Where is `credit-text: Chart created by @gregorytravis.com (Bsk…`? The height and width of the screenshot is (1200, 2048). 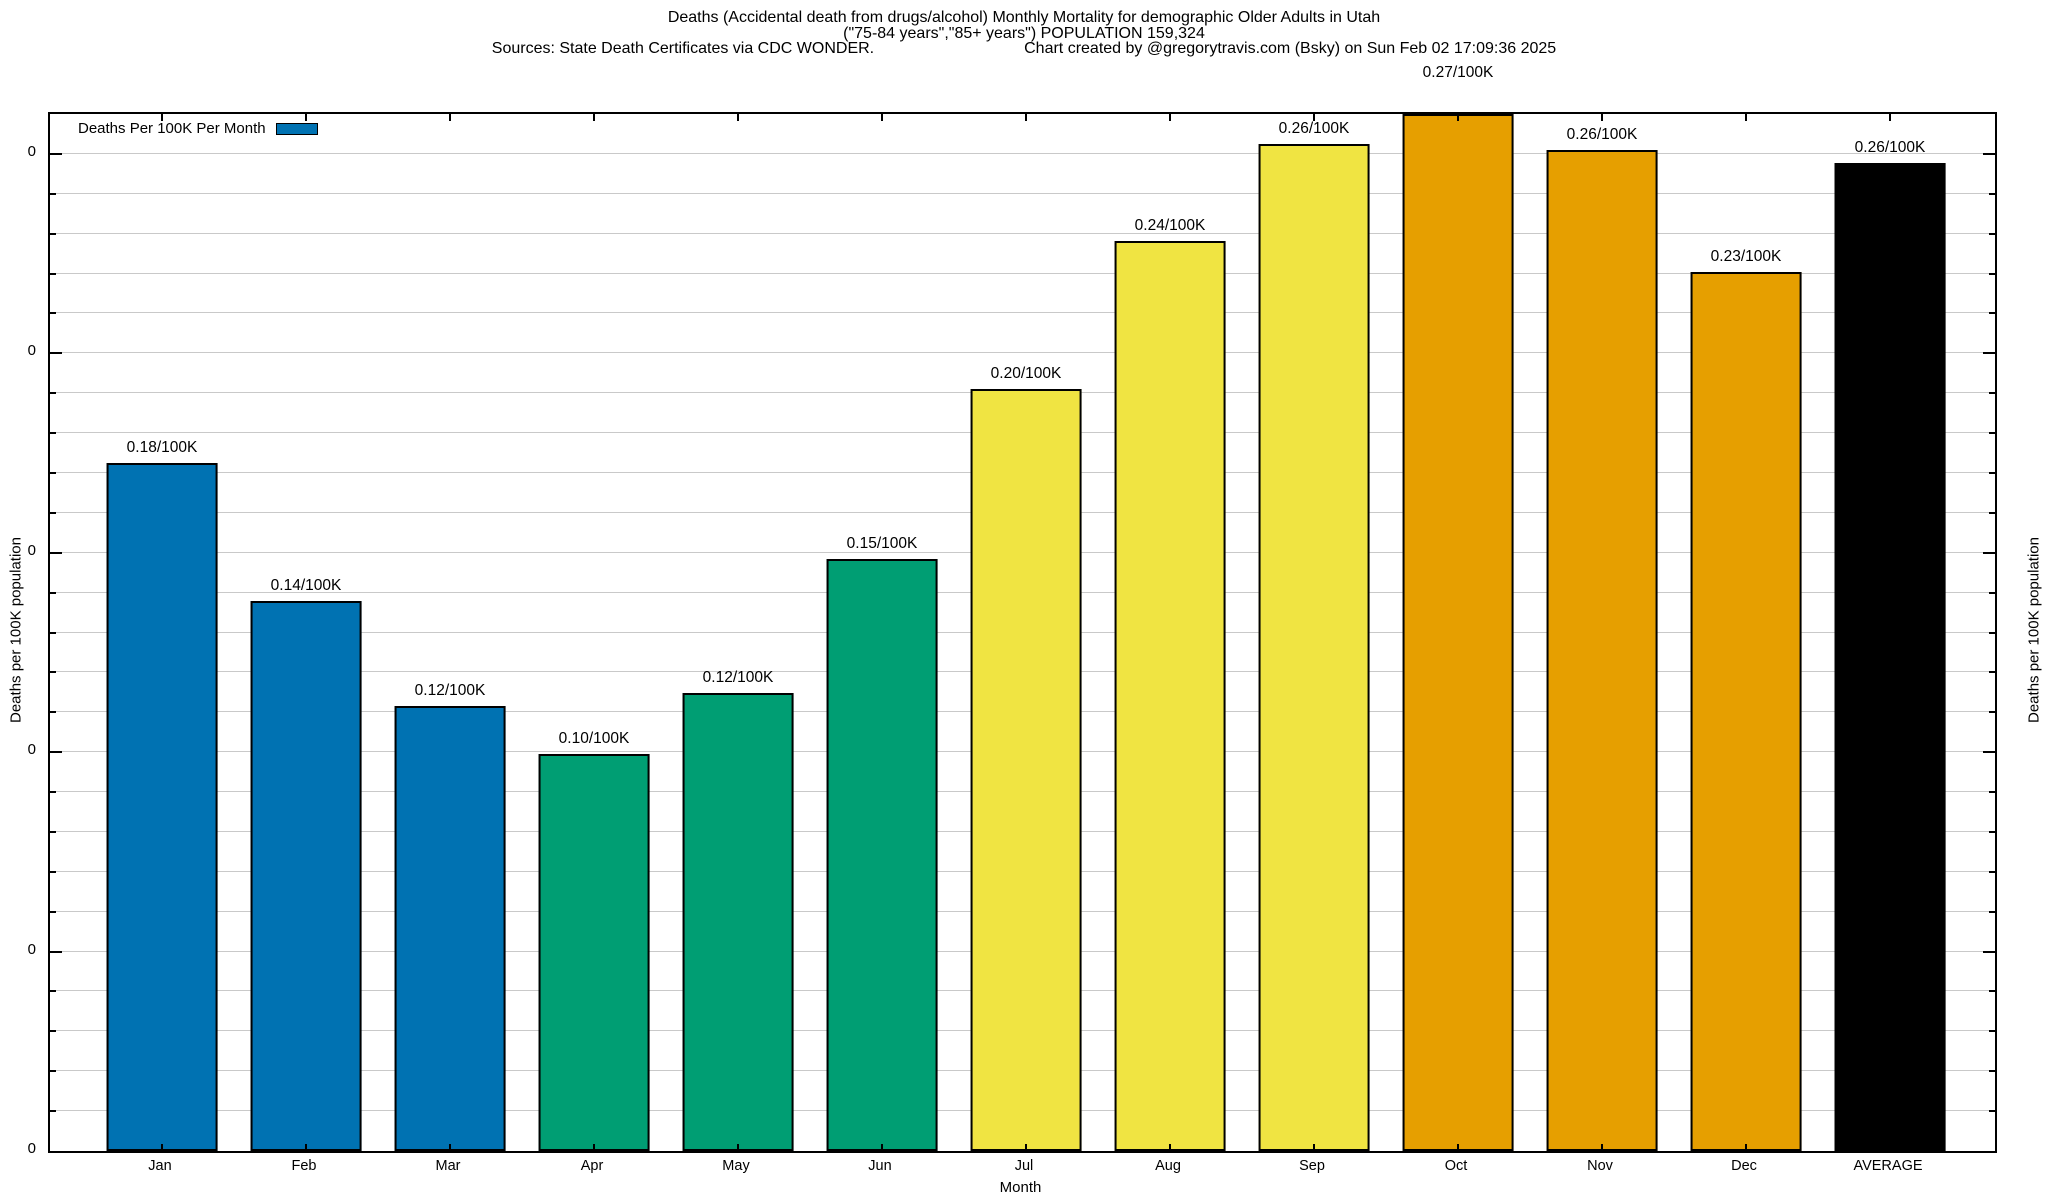 credit-text: Chart created by @gregorytravis.com (Bsk… is located at coordinates (1290, 48).